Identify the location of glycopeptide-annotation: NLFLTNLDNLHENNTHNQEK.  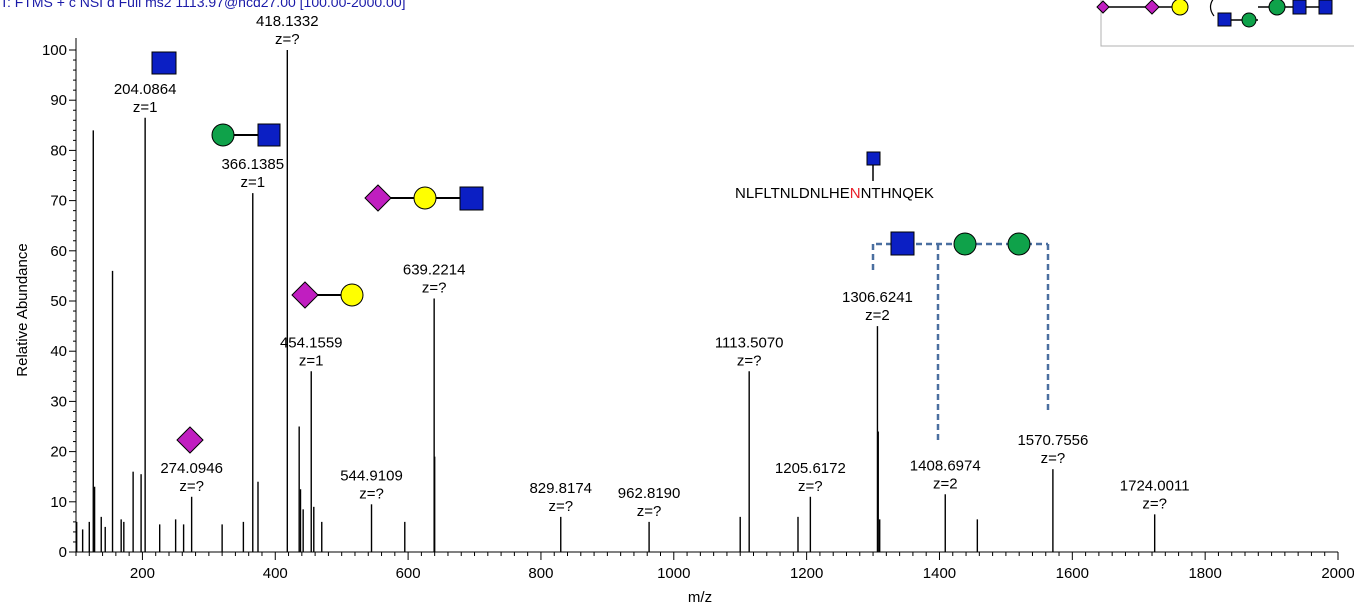
(892, 295).